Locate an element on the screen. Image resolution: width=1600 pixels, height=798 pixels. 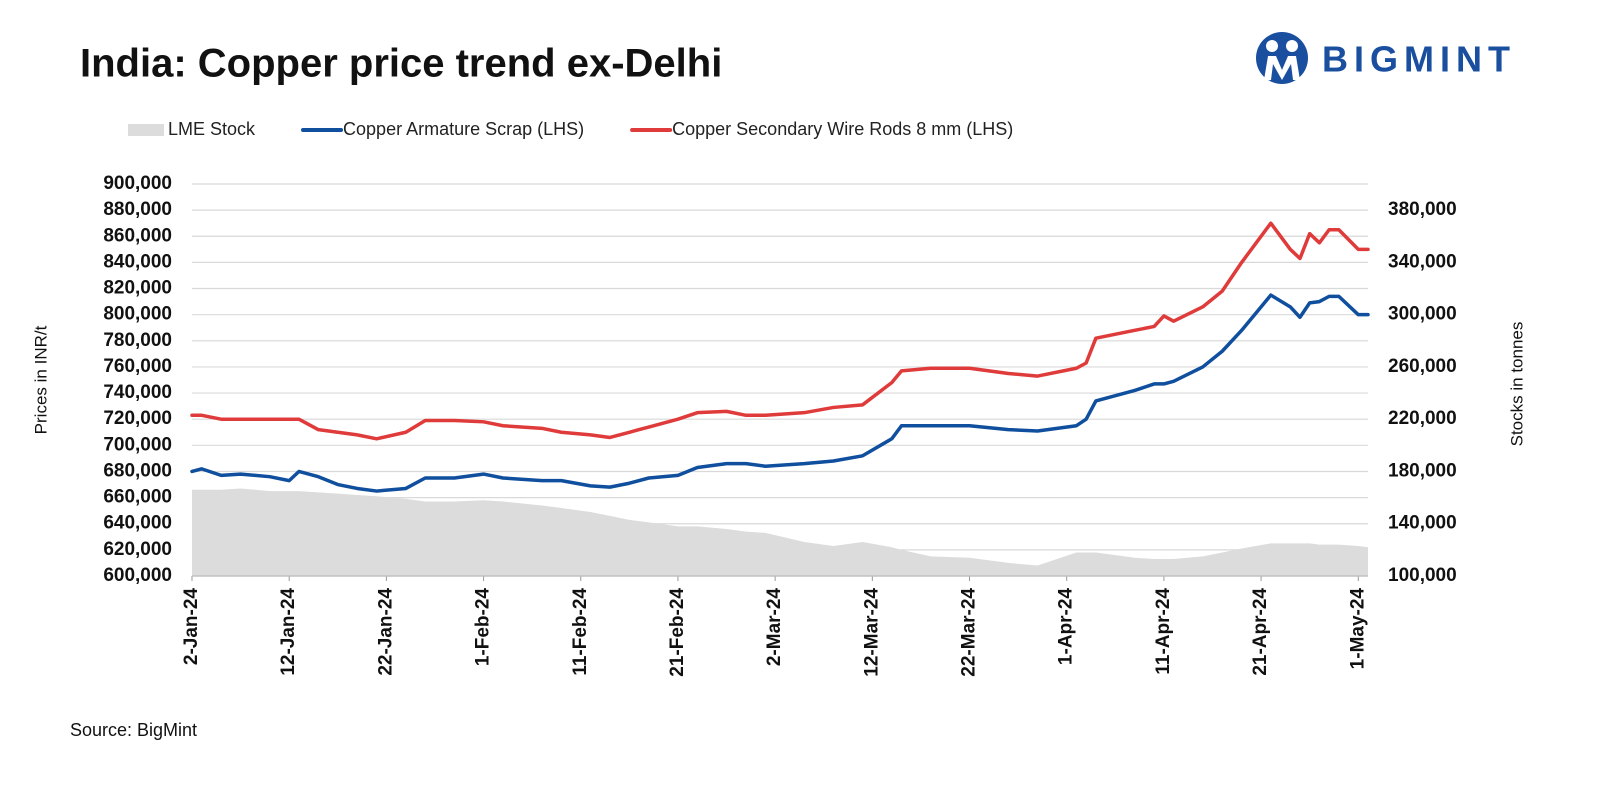
y-tick-label: 680,000 is located at coordinates (137, 470).